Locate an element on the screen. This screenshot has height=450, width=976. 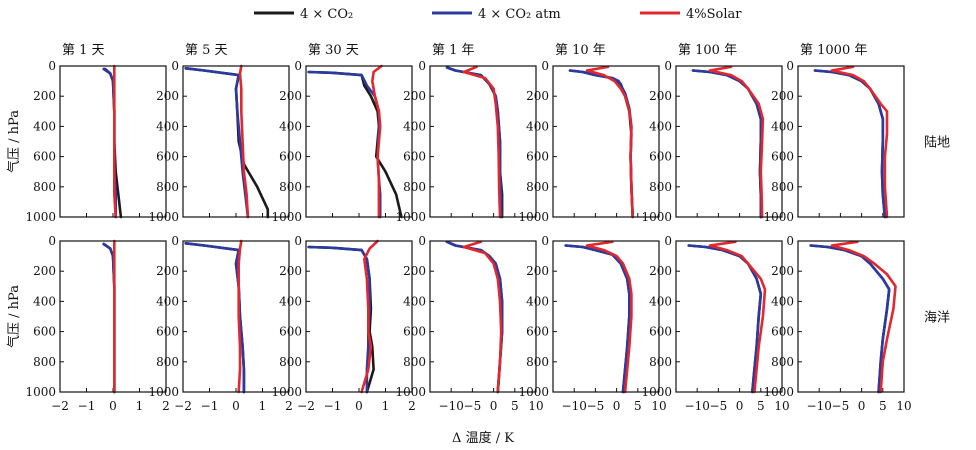
x-axis-label: Δ 温度 / K is located at coordinates (483, 438).